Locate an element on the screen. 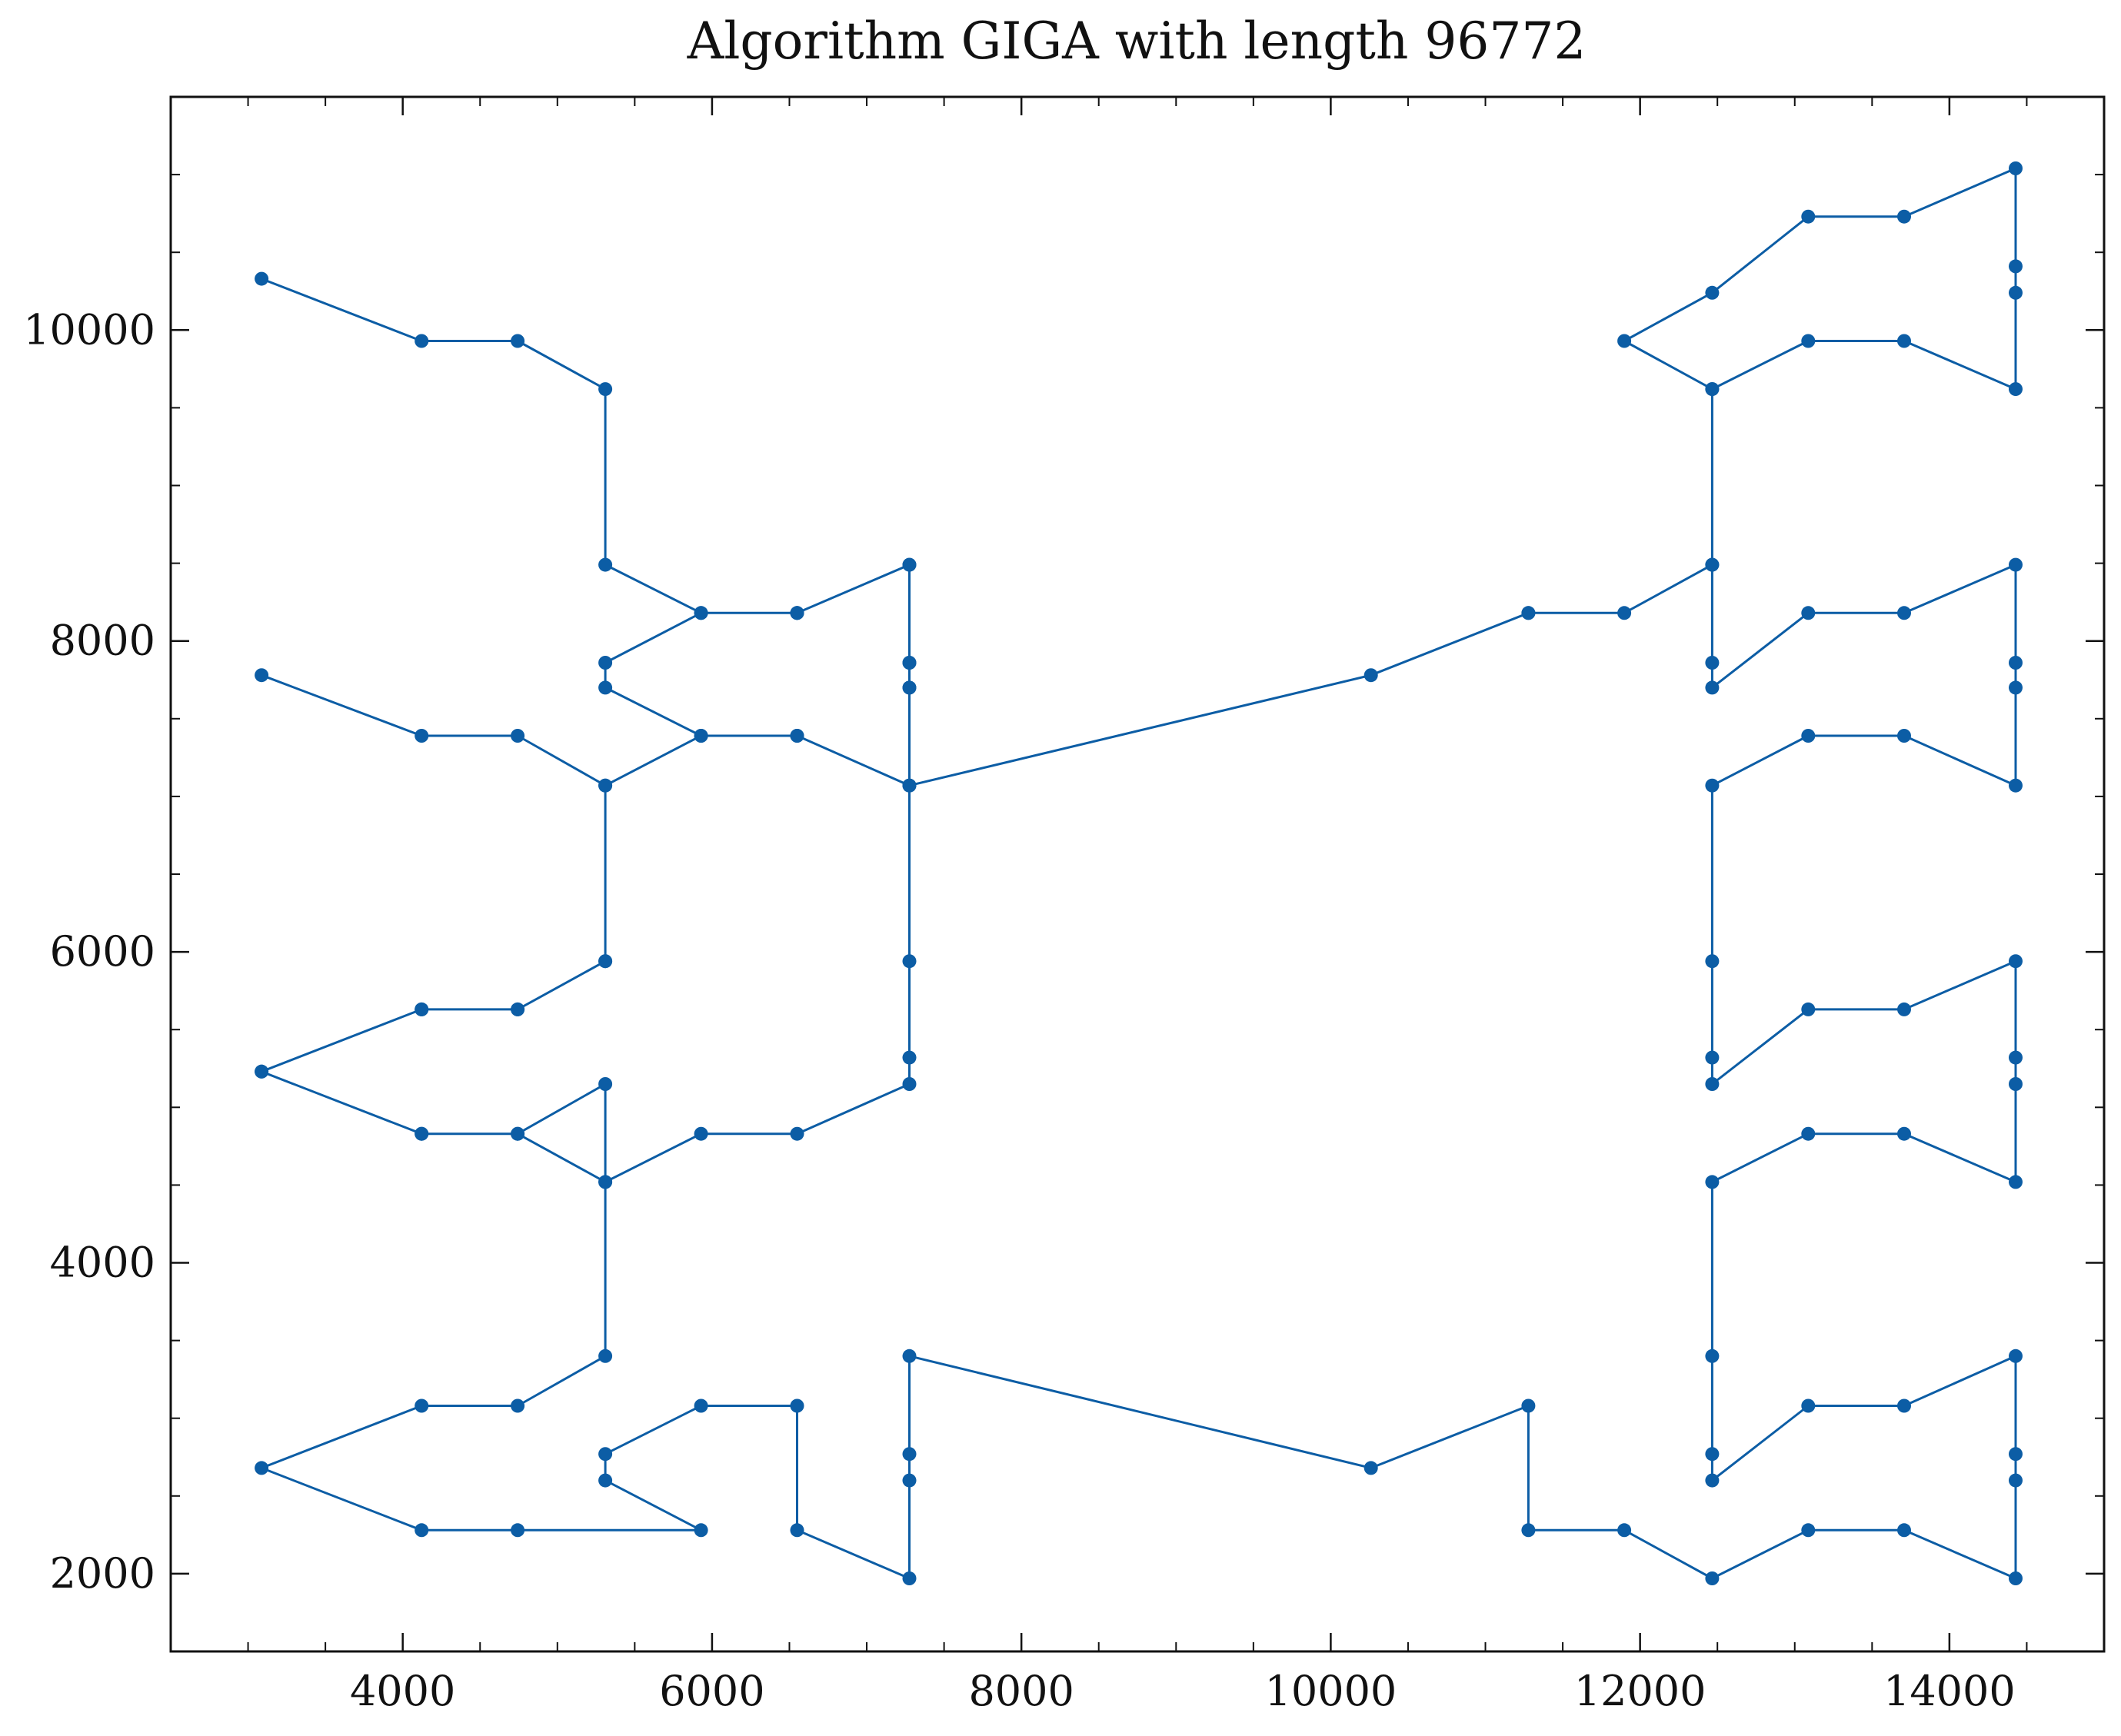 This screenshot has height=1736, width=2121. y-tick-label: 8000 is located at coordinates (103, 641).